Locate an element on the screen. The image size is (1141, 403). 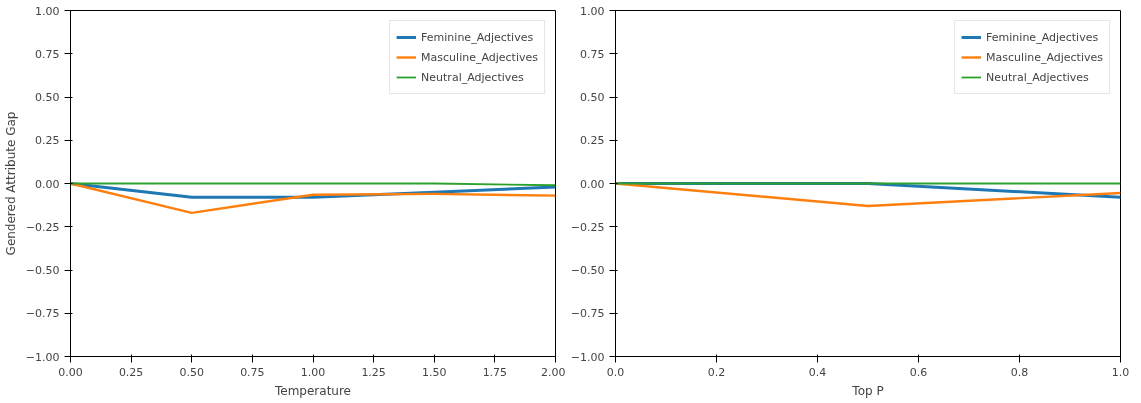
x-tick-label: 1.00 is located at coordinates (313, 372).